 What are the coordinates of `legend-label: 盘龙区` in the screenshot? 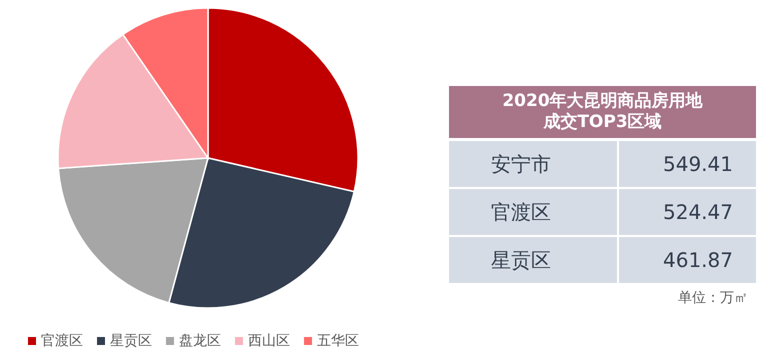 It's located at (200, 341).